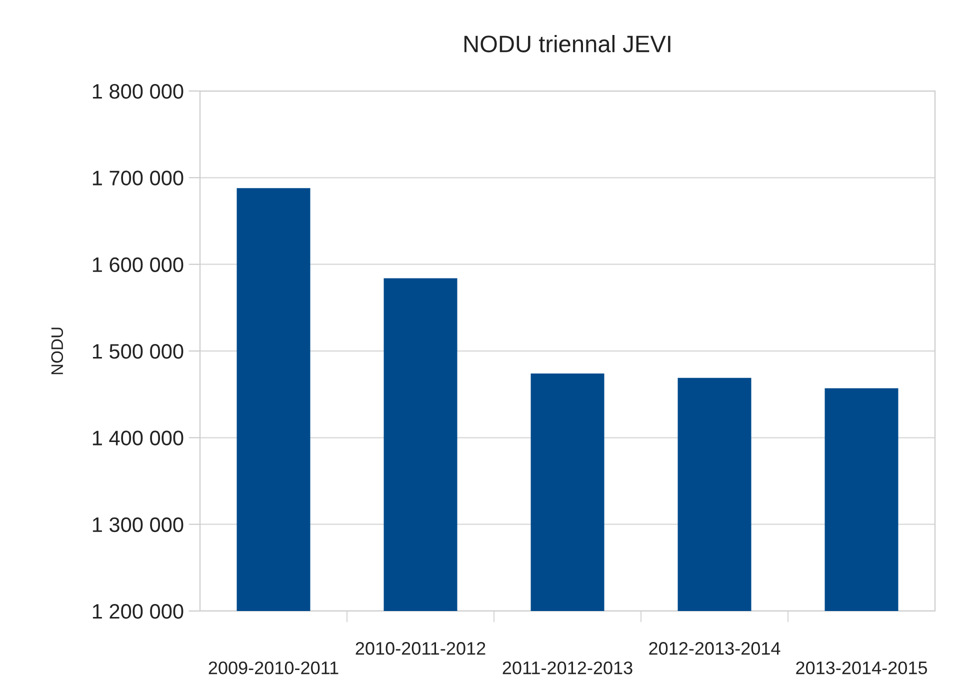 This screenshot has width=966, height=691. Describe the element at coordinates (714, 648) in the screenshot. I see `x-tick-label: 2012-2013-2014` at that location.